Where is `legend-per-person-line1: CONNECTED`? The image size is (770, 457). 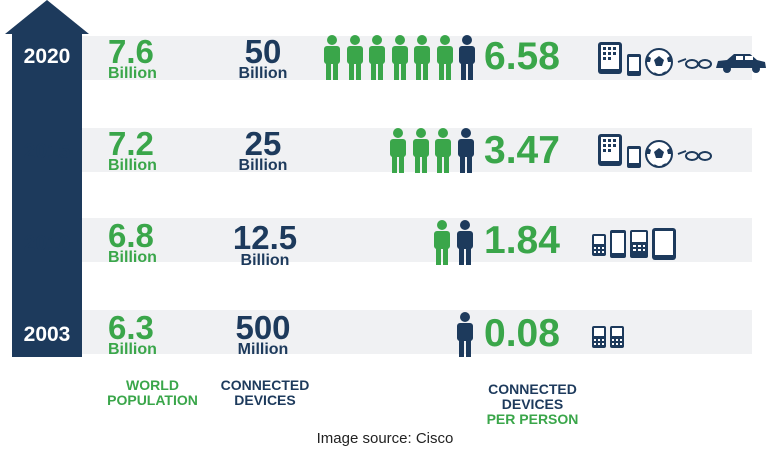 legend-per-person-line1: CONNECTED is located at coordinates (532, 389).